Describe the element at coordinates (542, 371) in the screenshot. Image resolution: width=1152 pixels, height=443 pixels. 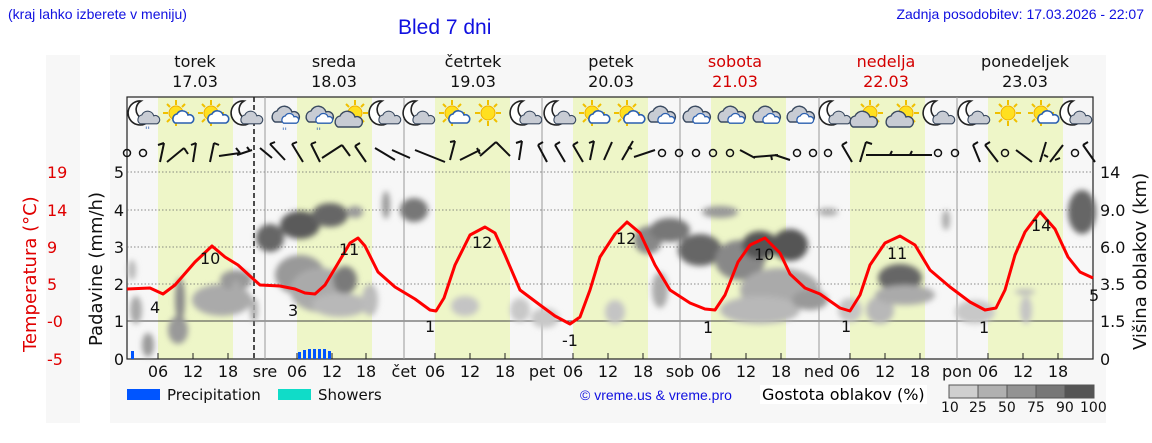
I see `svg-text: pet` at that location.